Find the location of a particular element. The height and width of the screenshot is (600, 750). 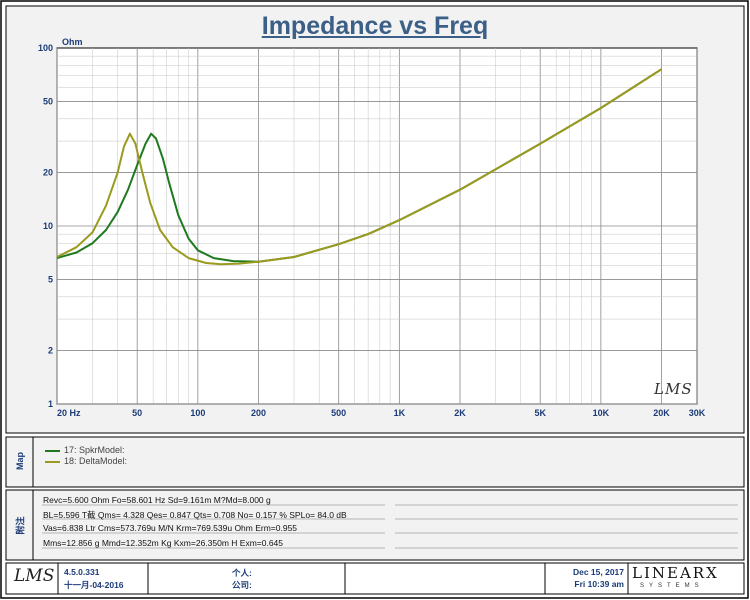

x-tick-label: 1K is located at coordinates (400, 413).